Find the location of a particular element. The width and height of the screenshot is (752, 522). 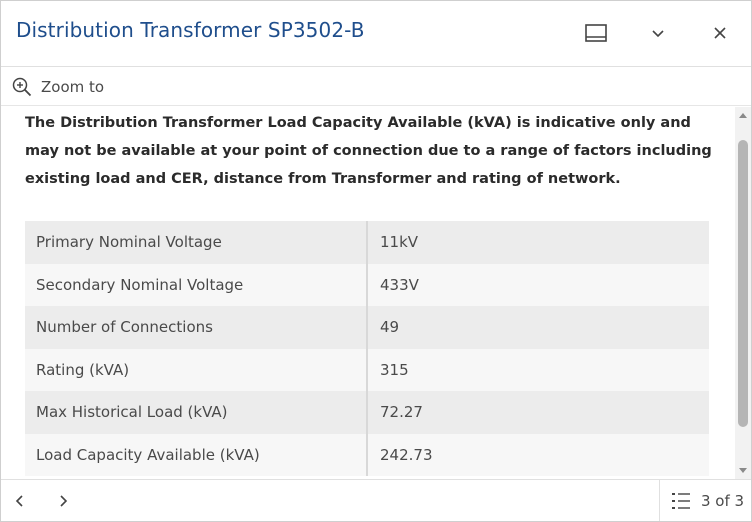

attribute-value: 72.27 is located at coordinates (538, 412).